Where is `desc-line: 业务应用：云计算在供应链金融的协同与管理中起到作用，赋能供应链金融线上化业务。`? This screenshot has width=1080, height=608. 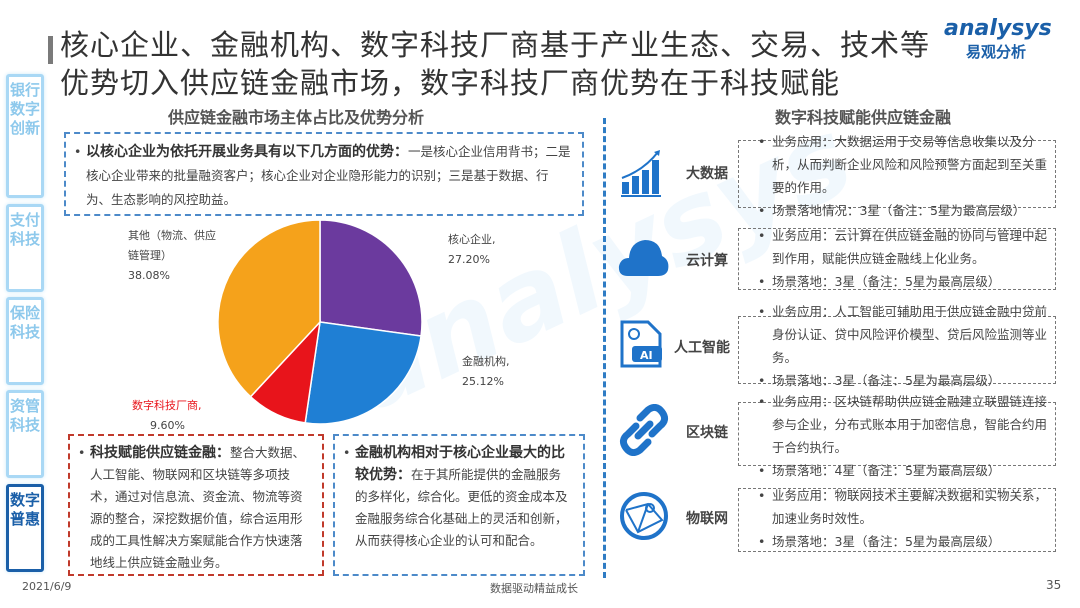
desc-line: 业务应用：云计算在供应链金融的协同与管理中起到作用，赋能供应链金融线上化业务。 is located at coordinates (908, 247).